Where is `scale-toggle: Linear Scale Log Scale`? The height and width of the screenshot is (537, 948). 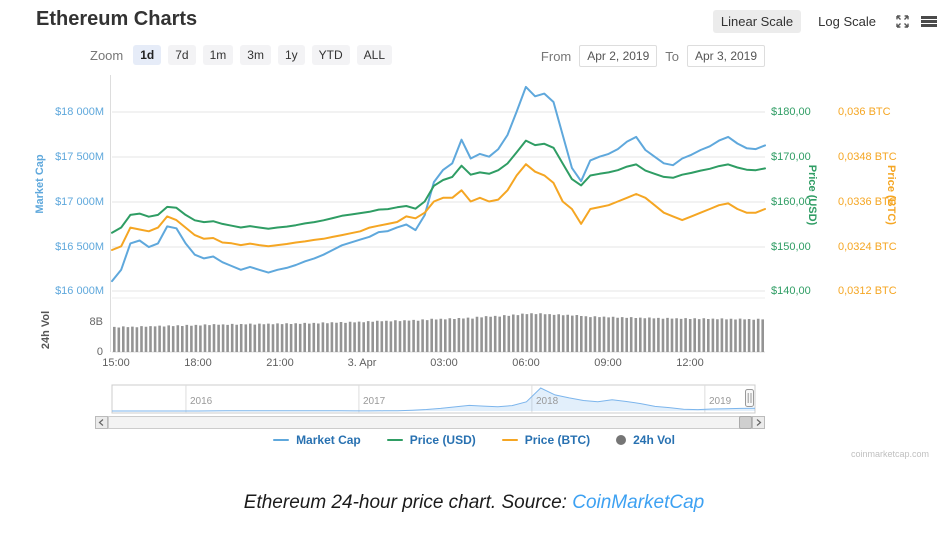 scale-toggle: Linear Scale Log Scale is located at coordinates (825, 21).